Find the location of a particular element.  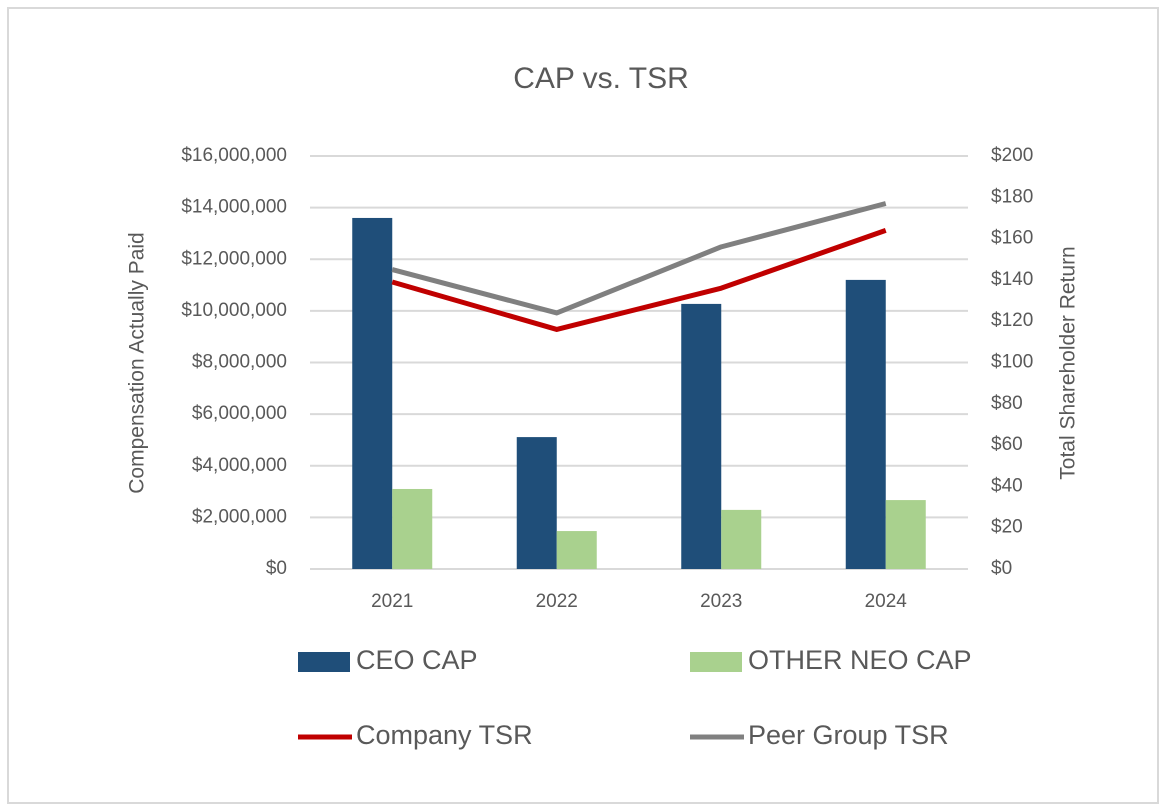

y-tick-label: $12,000,000 is located at coordinates (234, 258).